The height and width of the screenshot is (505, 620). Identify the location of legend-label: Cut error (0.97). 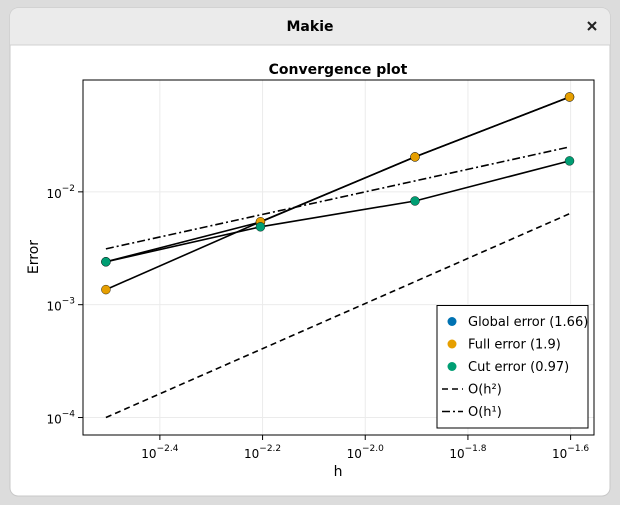
(518, 367).